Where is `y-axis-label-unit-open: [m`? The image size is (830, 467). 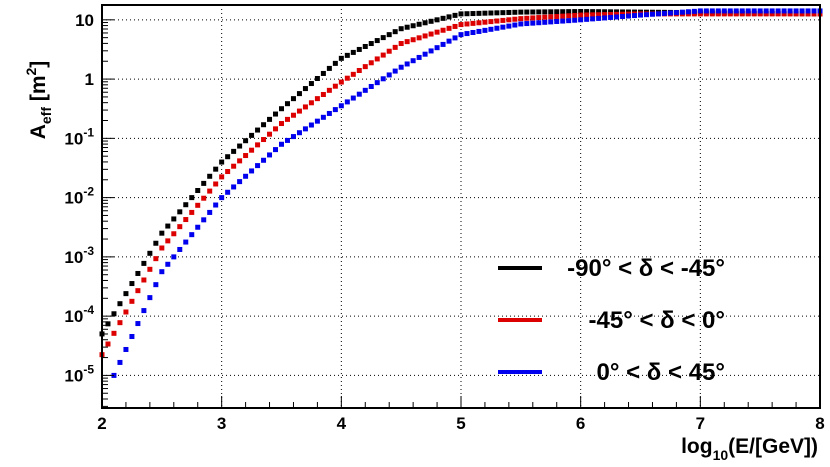
y-axis-label-unit-open: [m is located at coordinates (38, 92).